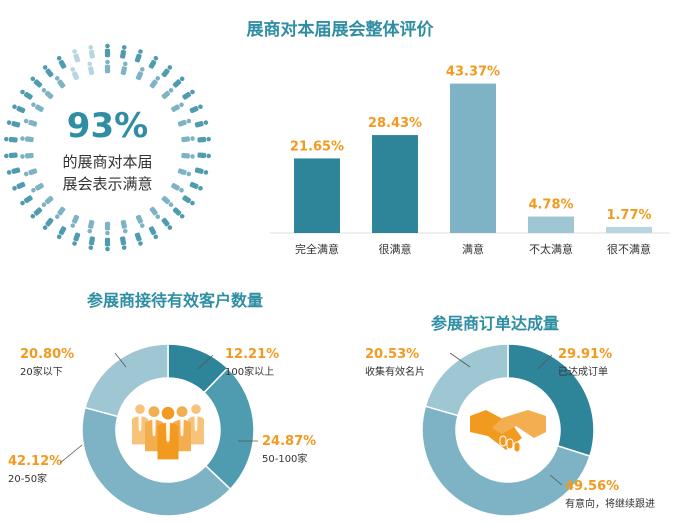  Describe the element at coordinates (629, 249) in the screenshot. I see `bar-category-label: 很不满意` at that location.